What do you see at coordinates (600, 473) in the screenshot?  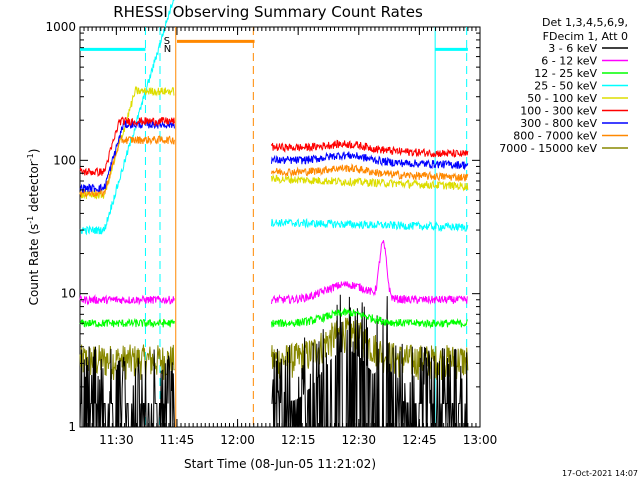 I see `timestamp: 17-Oct-2021 14:07` at bounding box center [600, 473].